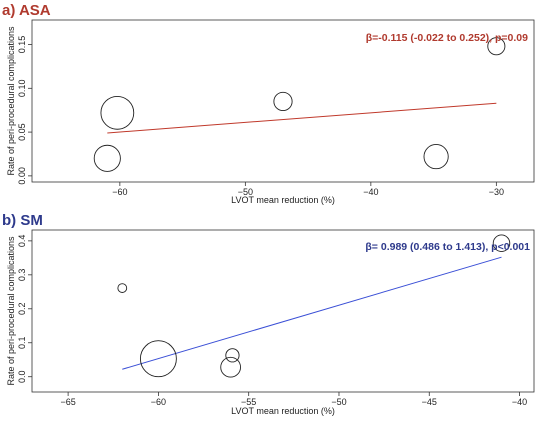  I want to click on y-tick-label: 0.1, so click(22, 342).